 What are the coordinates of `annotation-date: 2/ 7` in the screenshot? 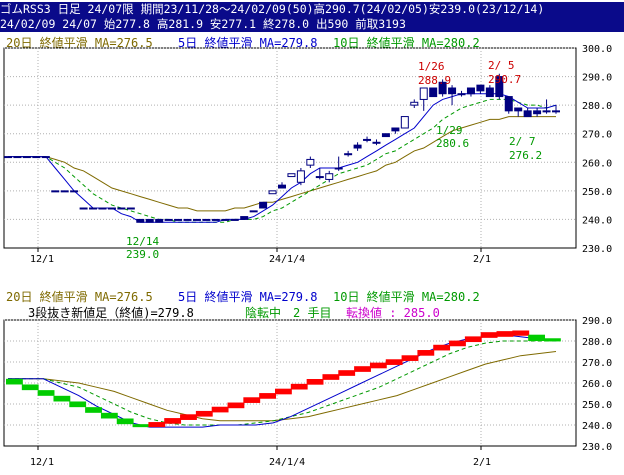 It's located at (522, 141).